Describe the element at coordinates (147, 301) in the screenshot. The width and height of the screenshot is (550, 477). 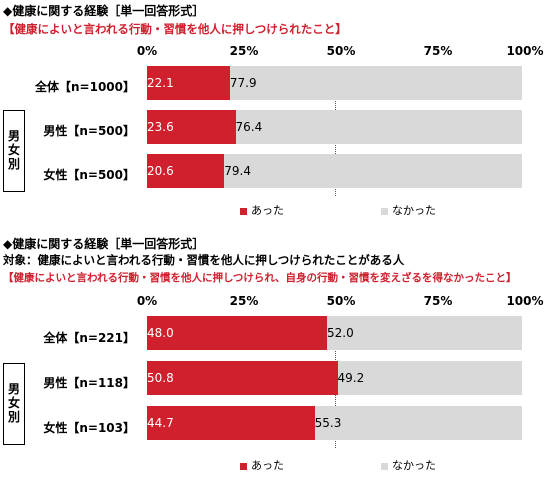
I see `chart-2-tick-0: 0%` at that location.